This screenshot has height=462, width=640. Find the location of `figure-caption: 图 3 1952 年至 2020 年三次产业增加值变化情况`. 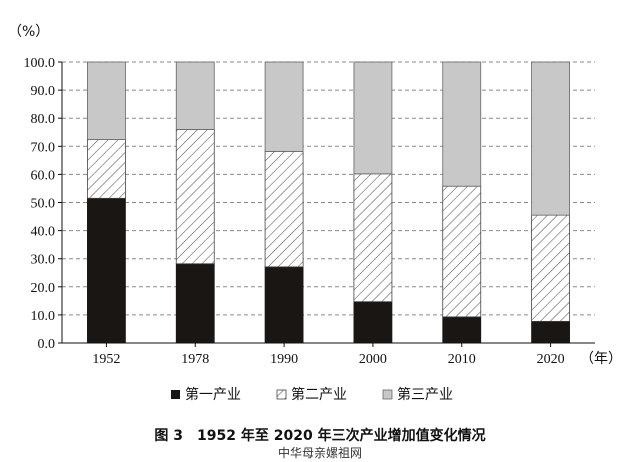

figure-caption: 图 3 1952 年至 2020 年三次产业增加值变化情况 is located at coordinates (320, 436).